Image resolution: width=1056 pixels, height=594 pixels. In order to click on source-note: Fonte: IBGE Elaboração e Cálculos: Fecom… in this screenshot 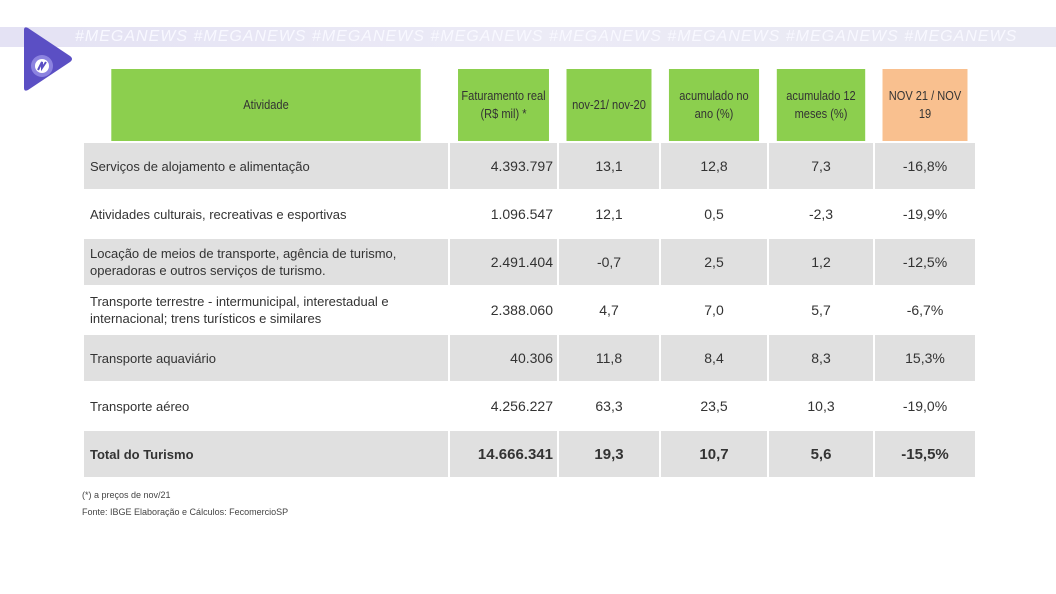, I will do `click(185, 512)`.